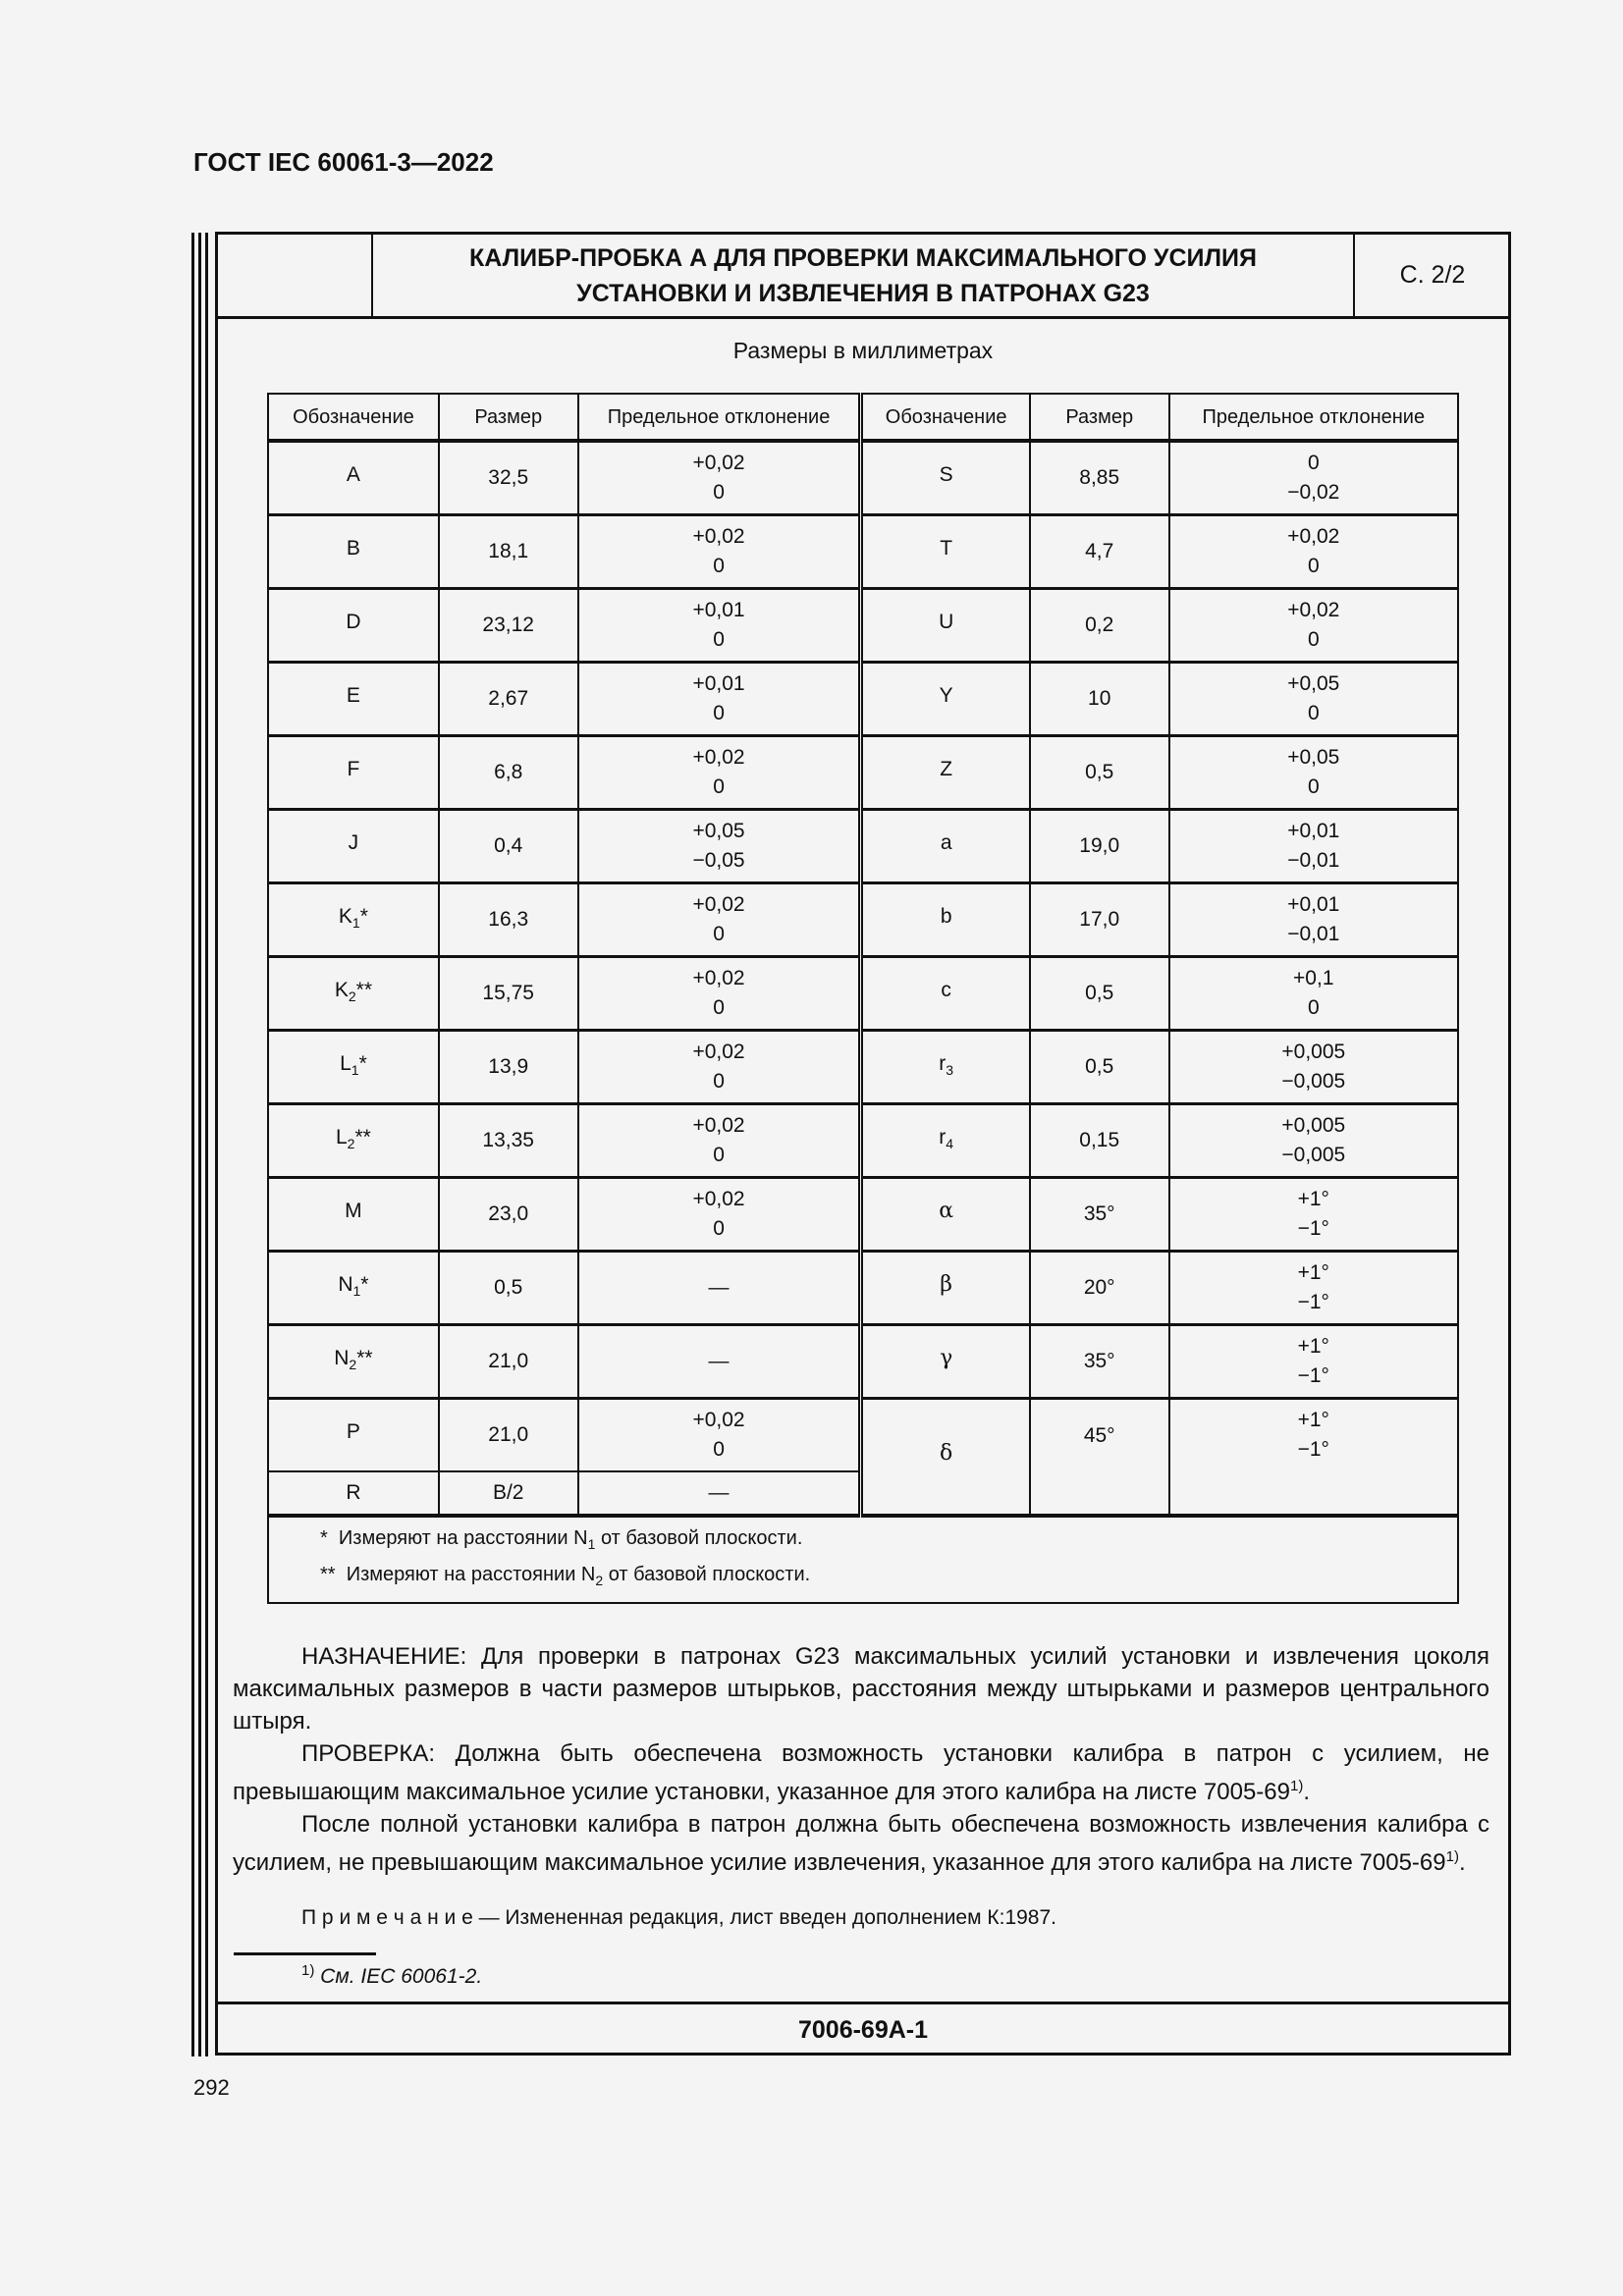 The width and height of the screenshot is (1623, 2296). What do you see at coordinates (508, 772) in the screenshot?
I see `size: 6,8` at bounding box center [508, 772].